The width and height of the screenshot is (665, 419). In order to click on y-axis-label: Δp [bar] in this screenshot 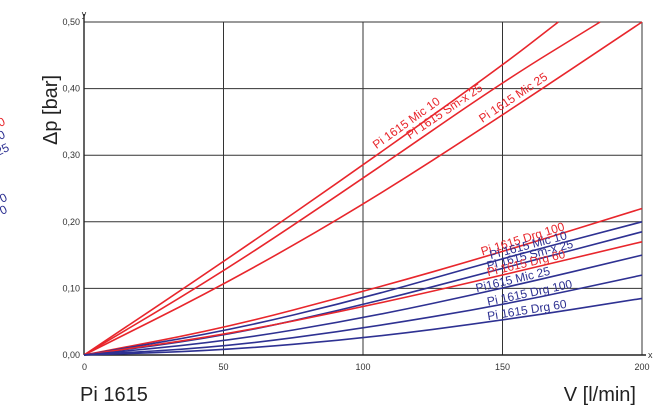, I will do `click(51, 110)`.